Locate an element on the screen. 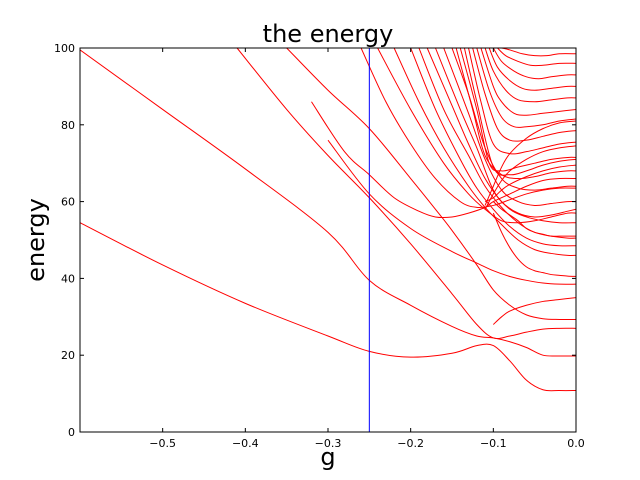 The width and height of the screenshot is (640, 480). y-tick-label: 80 is located at coordinates (68, 125).